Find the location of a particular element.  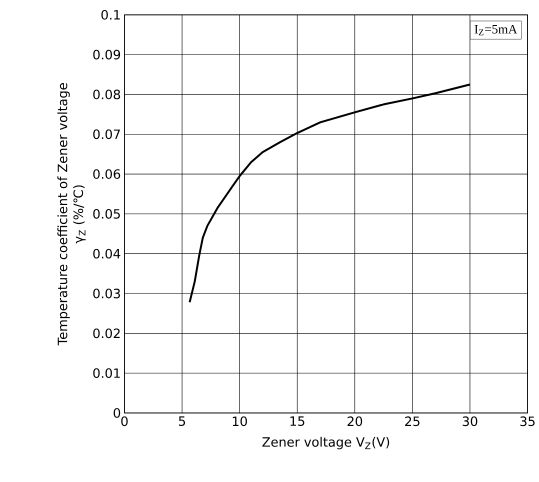

x-tick-label: 30 is located at coordinates (470, 421).